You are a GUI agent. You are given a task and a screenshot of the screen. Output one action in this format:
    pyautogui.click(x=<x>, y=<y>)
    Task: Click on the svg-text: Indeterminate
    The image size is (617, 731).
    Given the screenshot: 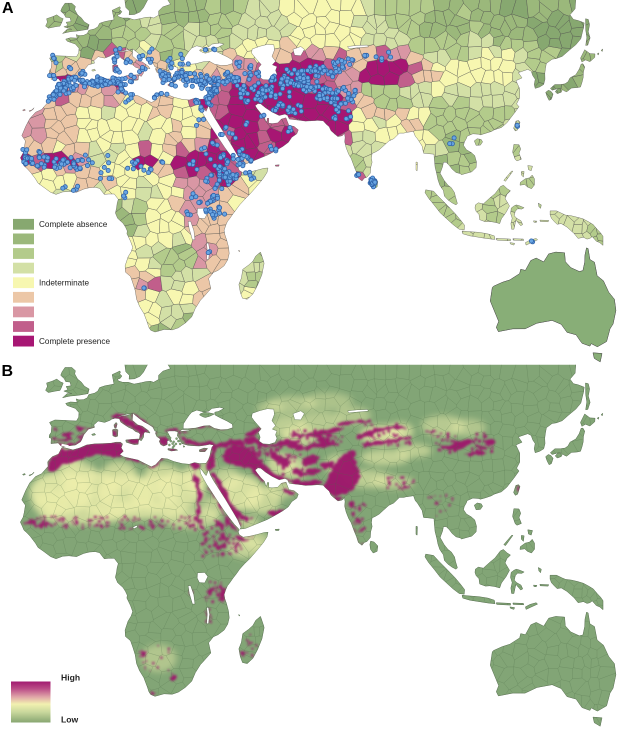 What is the action you would take?
    pyautogui.click(x=64, y=283)
    